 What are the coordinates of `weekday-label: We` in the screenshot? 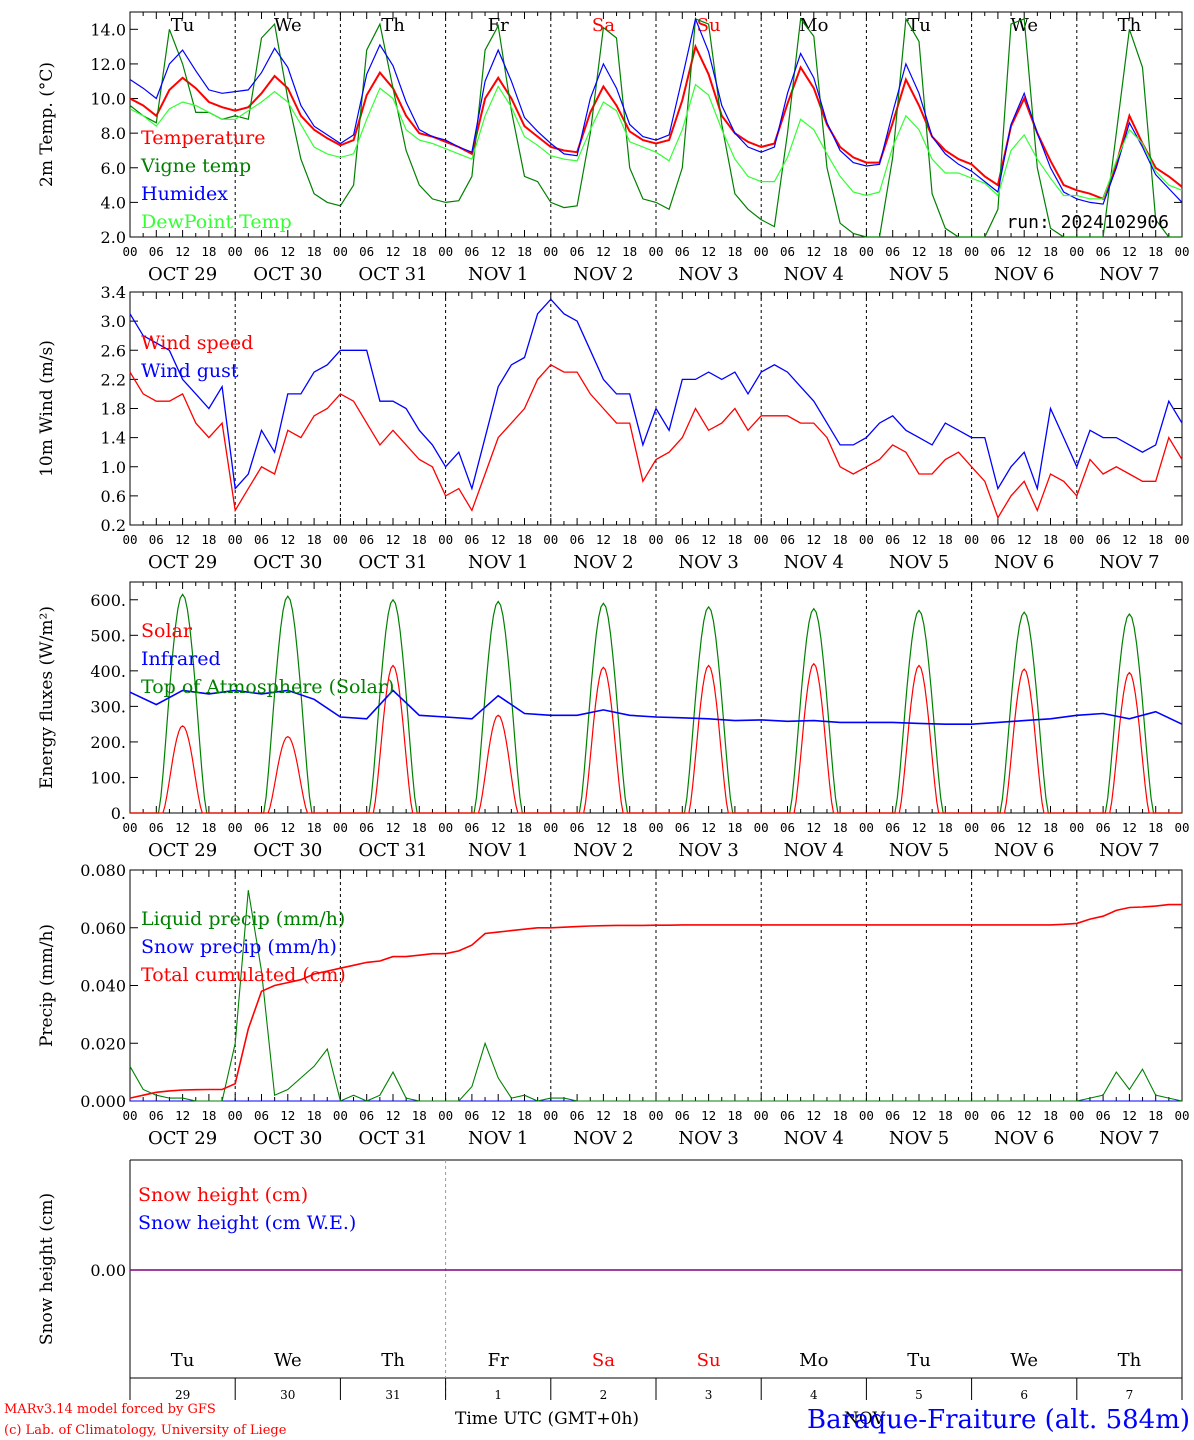 It's located at (1024, 1360).